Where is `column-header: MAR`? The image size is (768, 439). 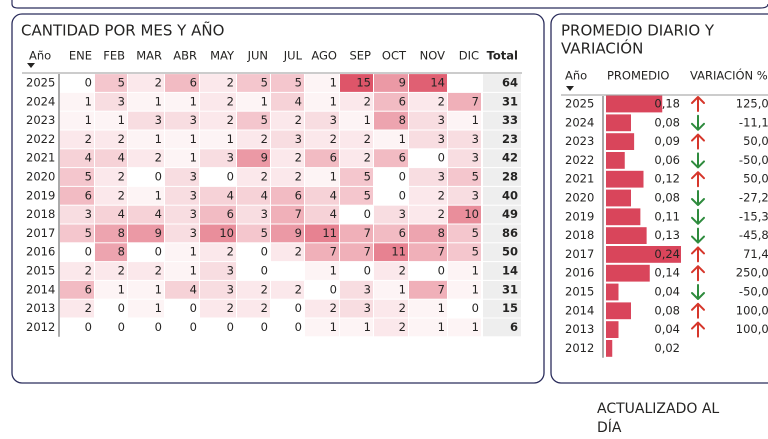
column-header: MAR is located at coordinates (149, 56).